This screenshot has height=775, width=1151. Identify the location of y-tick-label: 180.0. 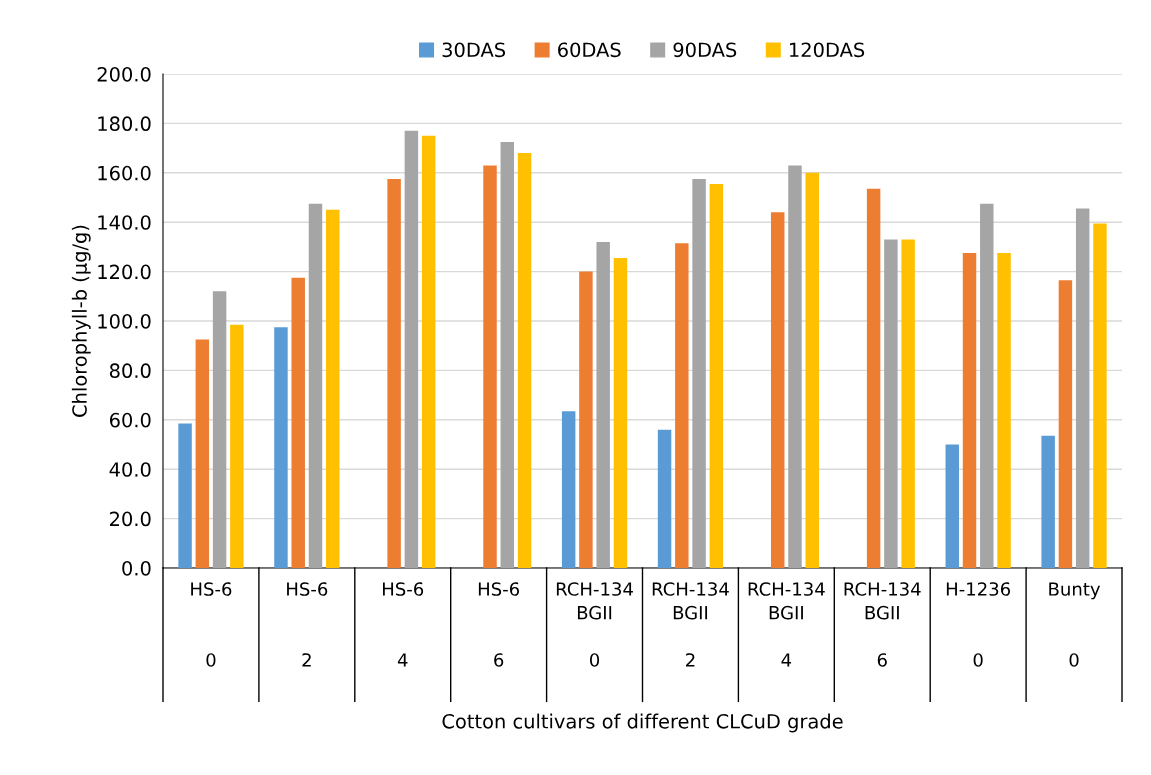
(124, 124).